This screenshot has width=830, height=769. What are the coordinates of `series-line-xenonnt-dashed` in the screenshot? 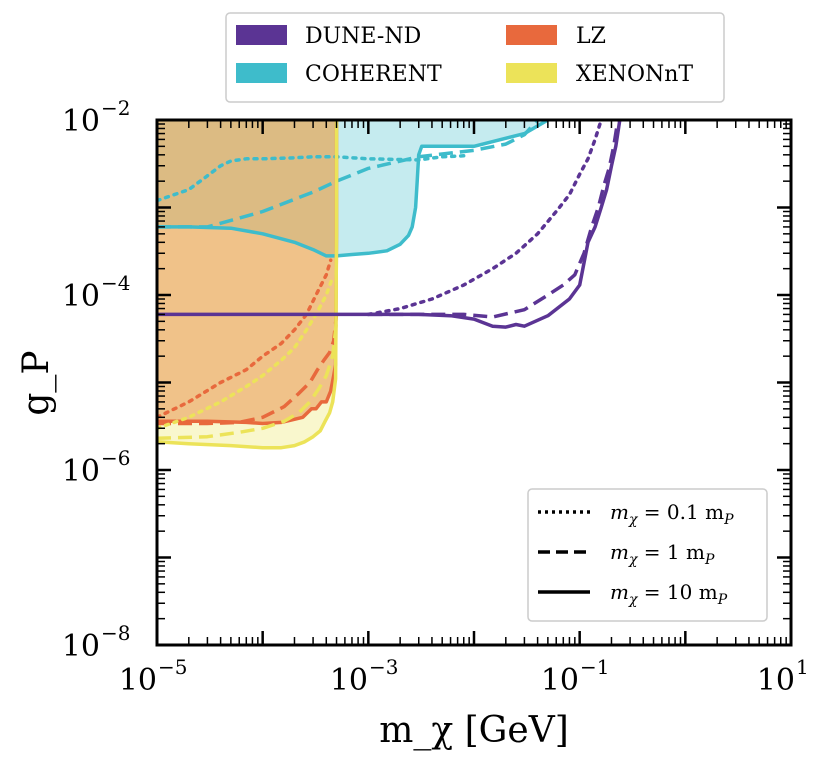 It's located at (248, 381).